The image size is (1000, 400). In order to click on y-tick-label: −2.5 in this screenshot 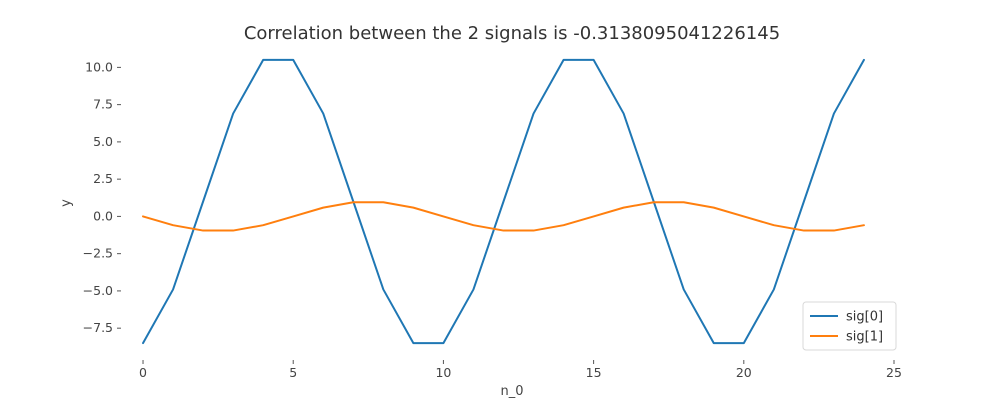, I will do `click(98, 253)`.